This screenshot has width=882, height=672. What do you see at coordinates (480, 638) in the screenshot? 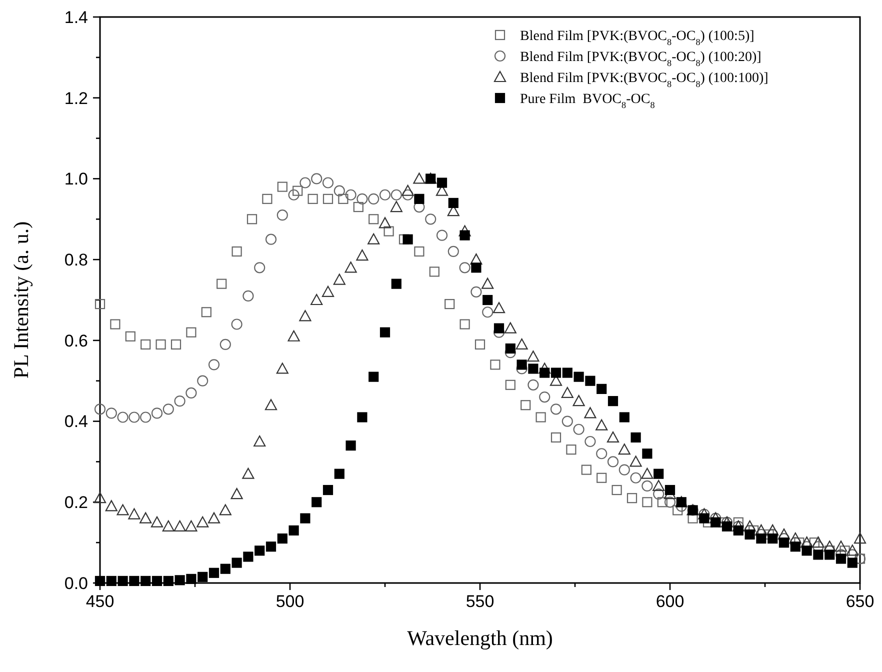
I see `x-axis-title: Wavelength (nm)` at bounding box center [480, 638].